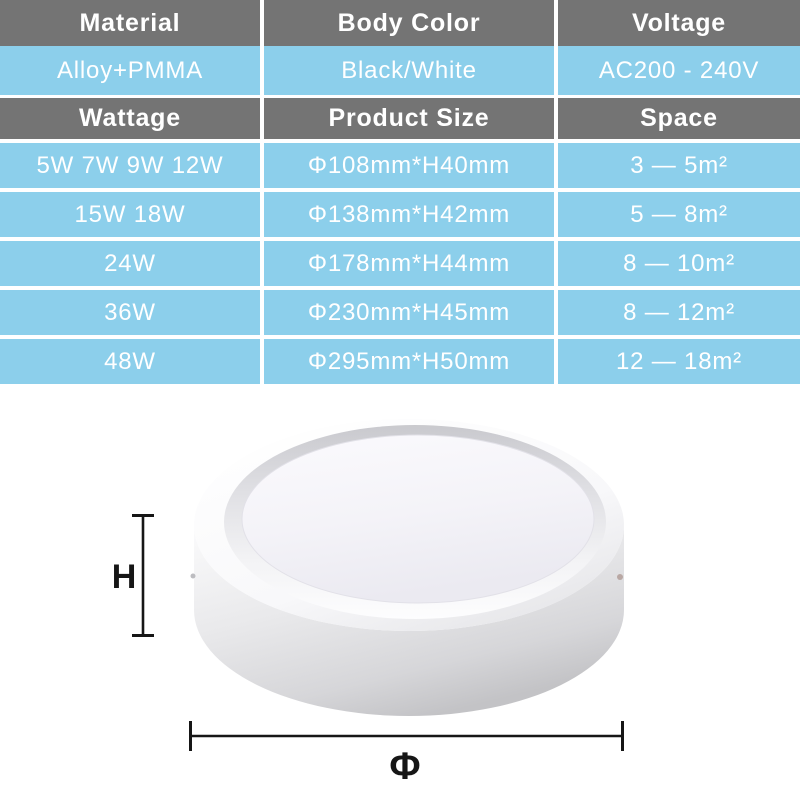 Image resolution: width=800 pixels, height=800 pixels. What do you see at coordinates (409, 70) in the screenshot?
I see `cell-body-color-value: Black/White` at bounding box center [409, 70].